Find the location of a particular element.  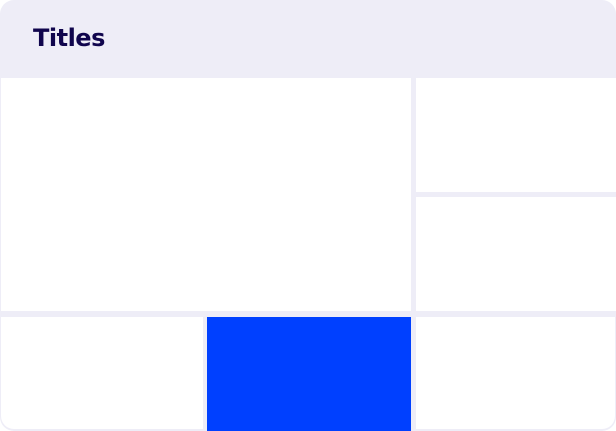

bottom-middle-cell-highlighted is located at coordinates (309, 374).